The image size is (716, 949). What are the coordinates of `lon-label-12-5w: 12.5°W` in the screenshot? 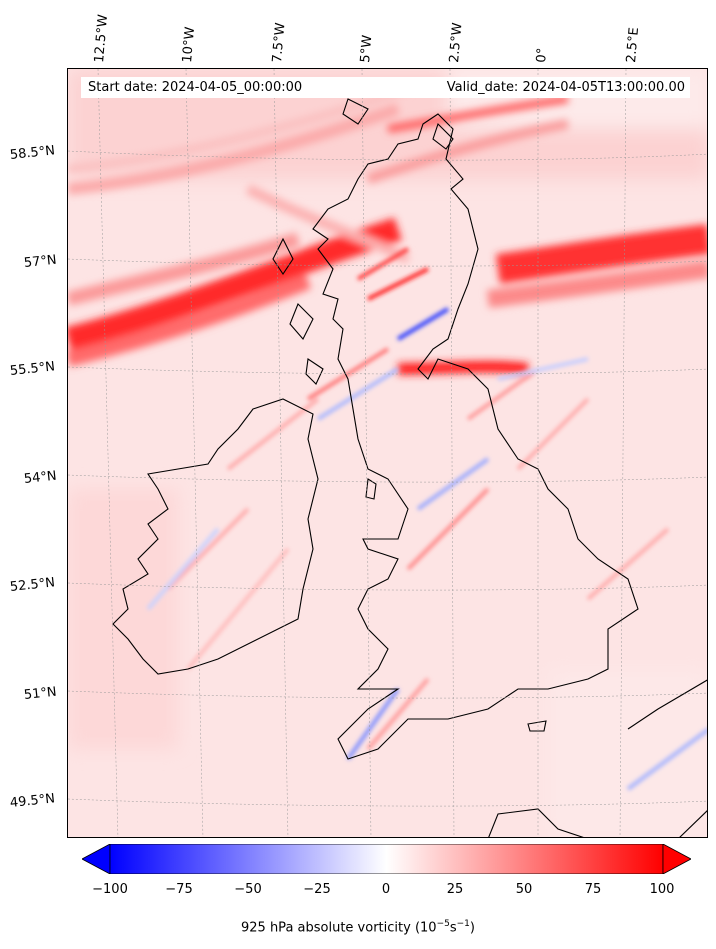 It's located at (102, 38).